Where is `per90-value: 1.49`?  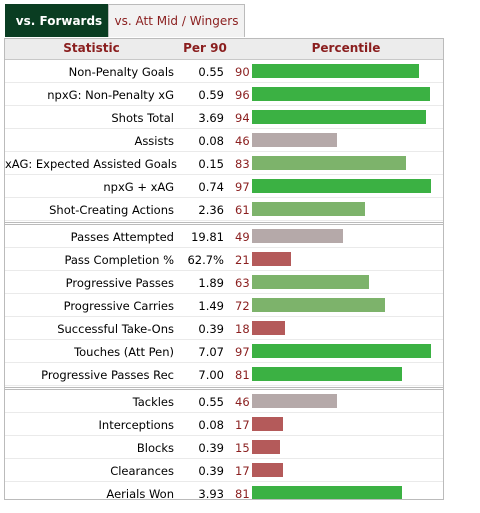 per90-value: 1.49 is located at coordinates (211, 306).